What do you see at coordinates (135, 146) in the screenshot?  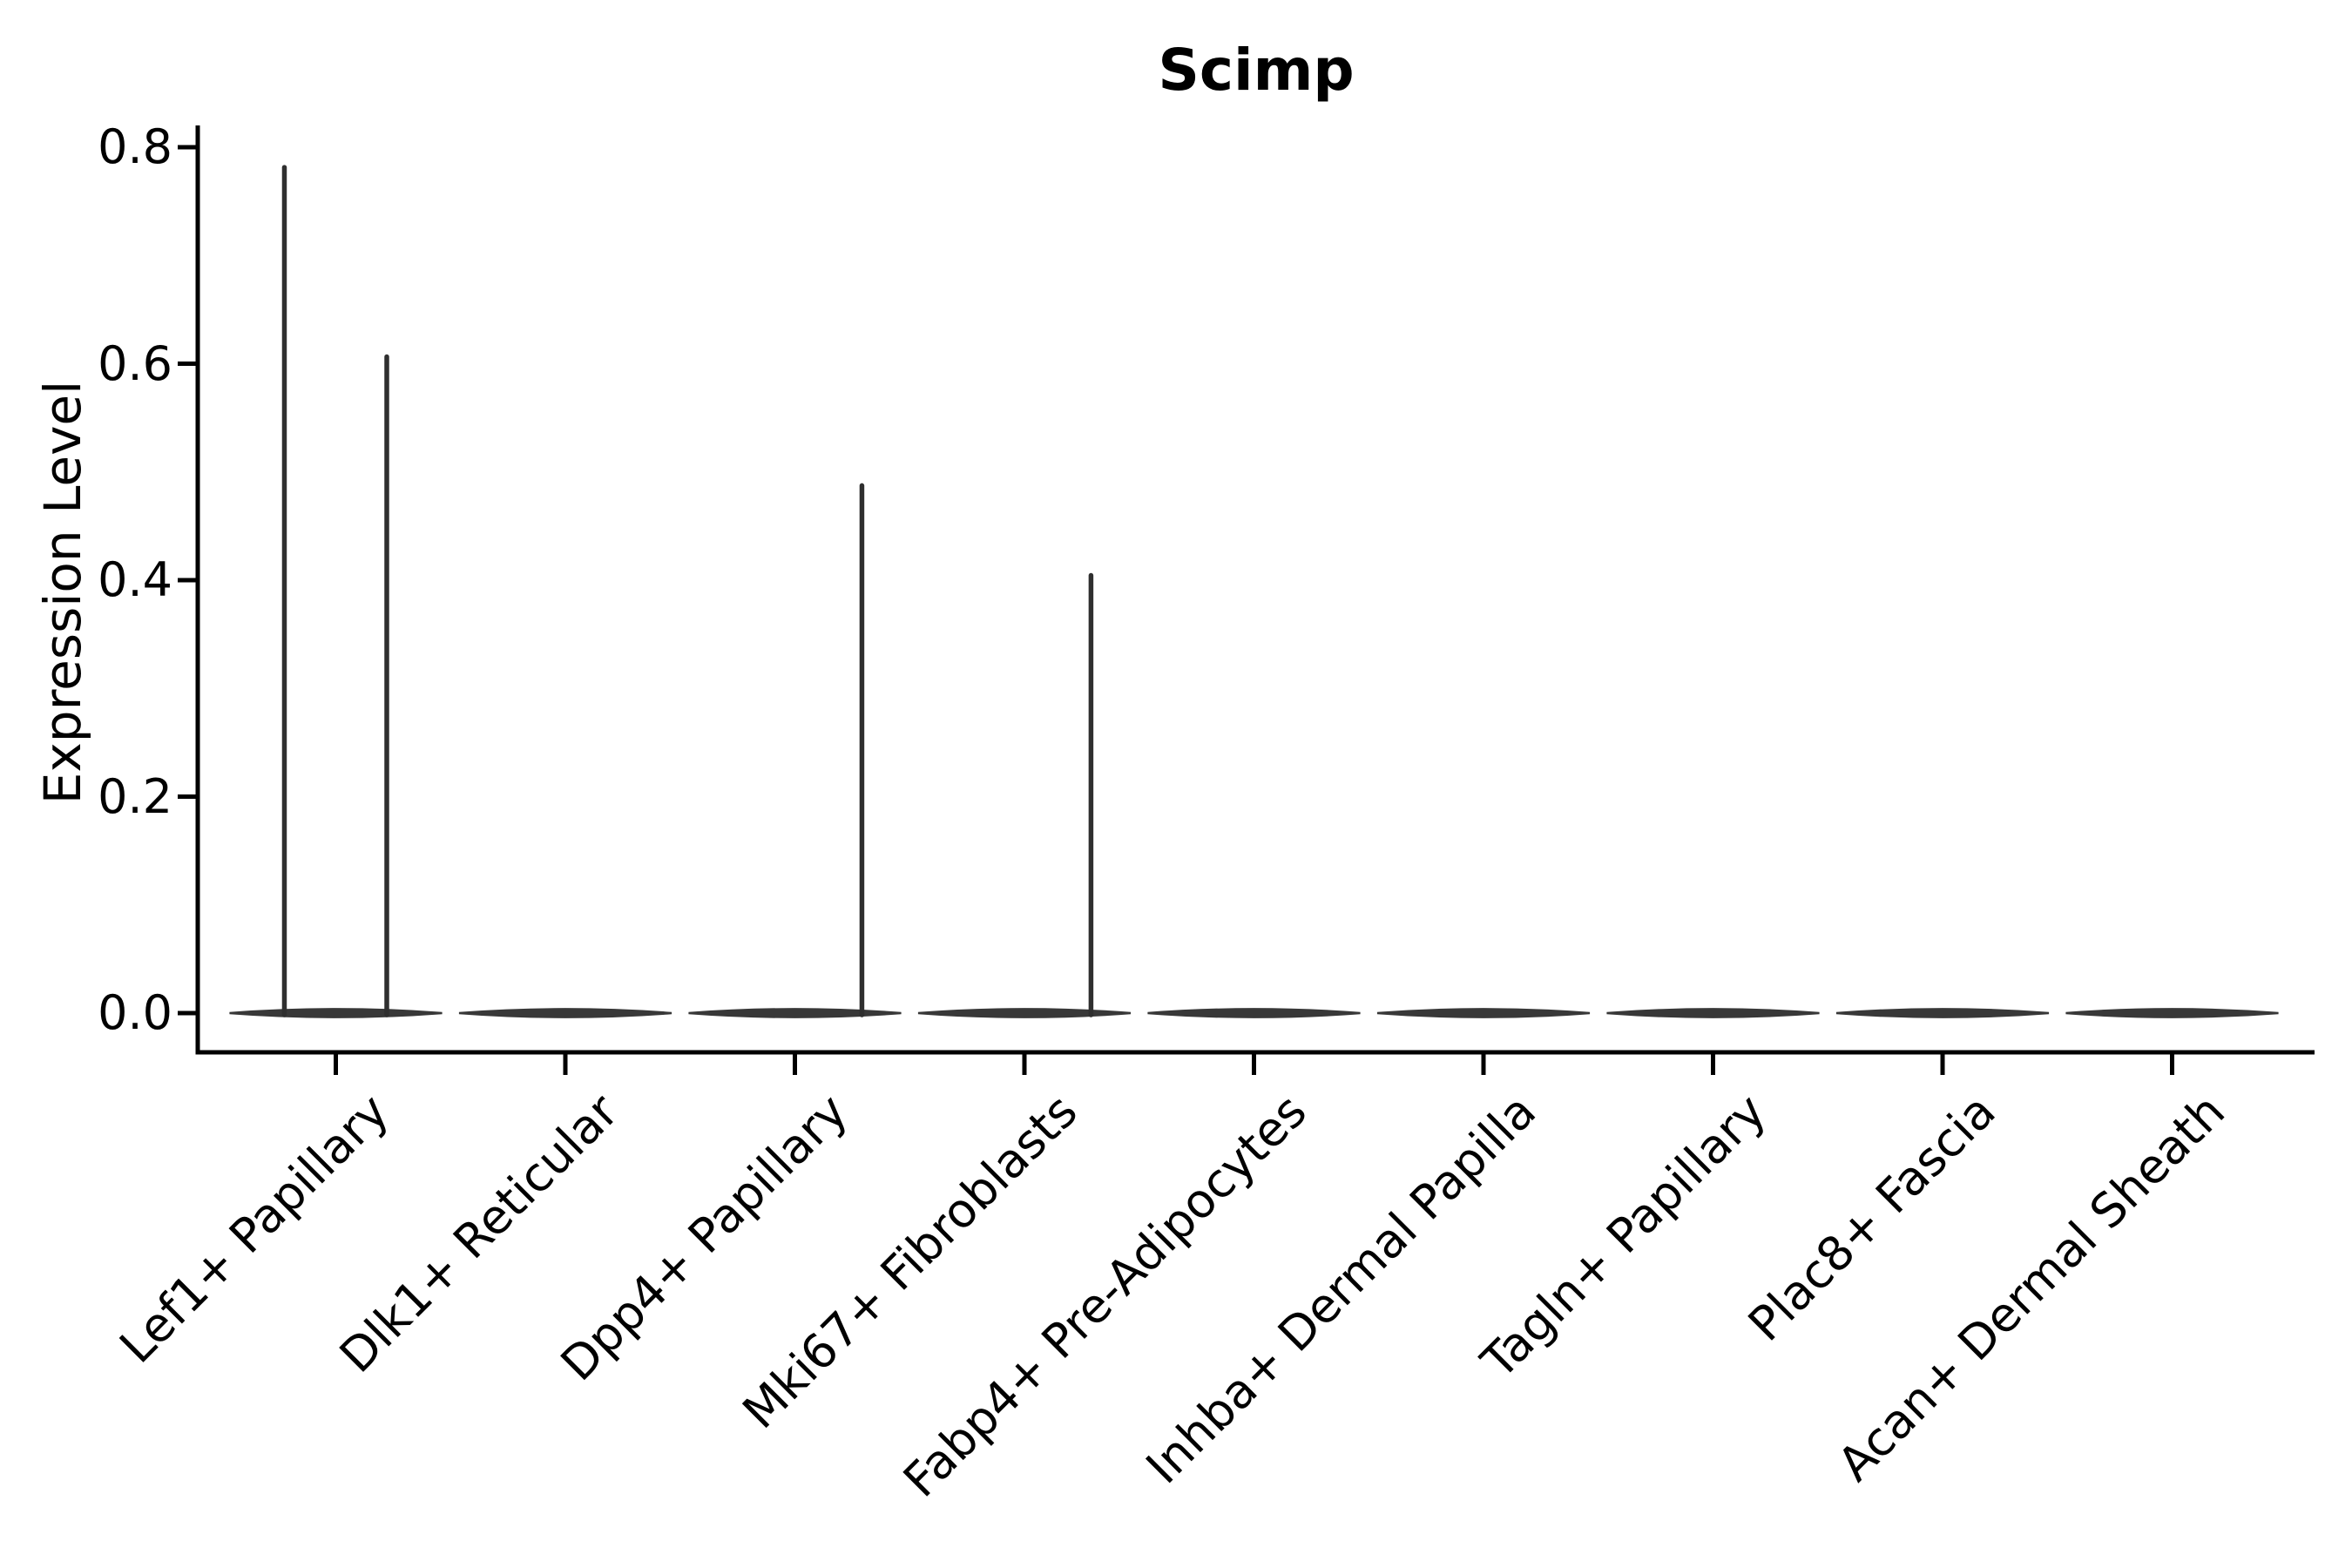 I see `y-tick-label: 0.8` at bounding box center [135, 146].